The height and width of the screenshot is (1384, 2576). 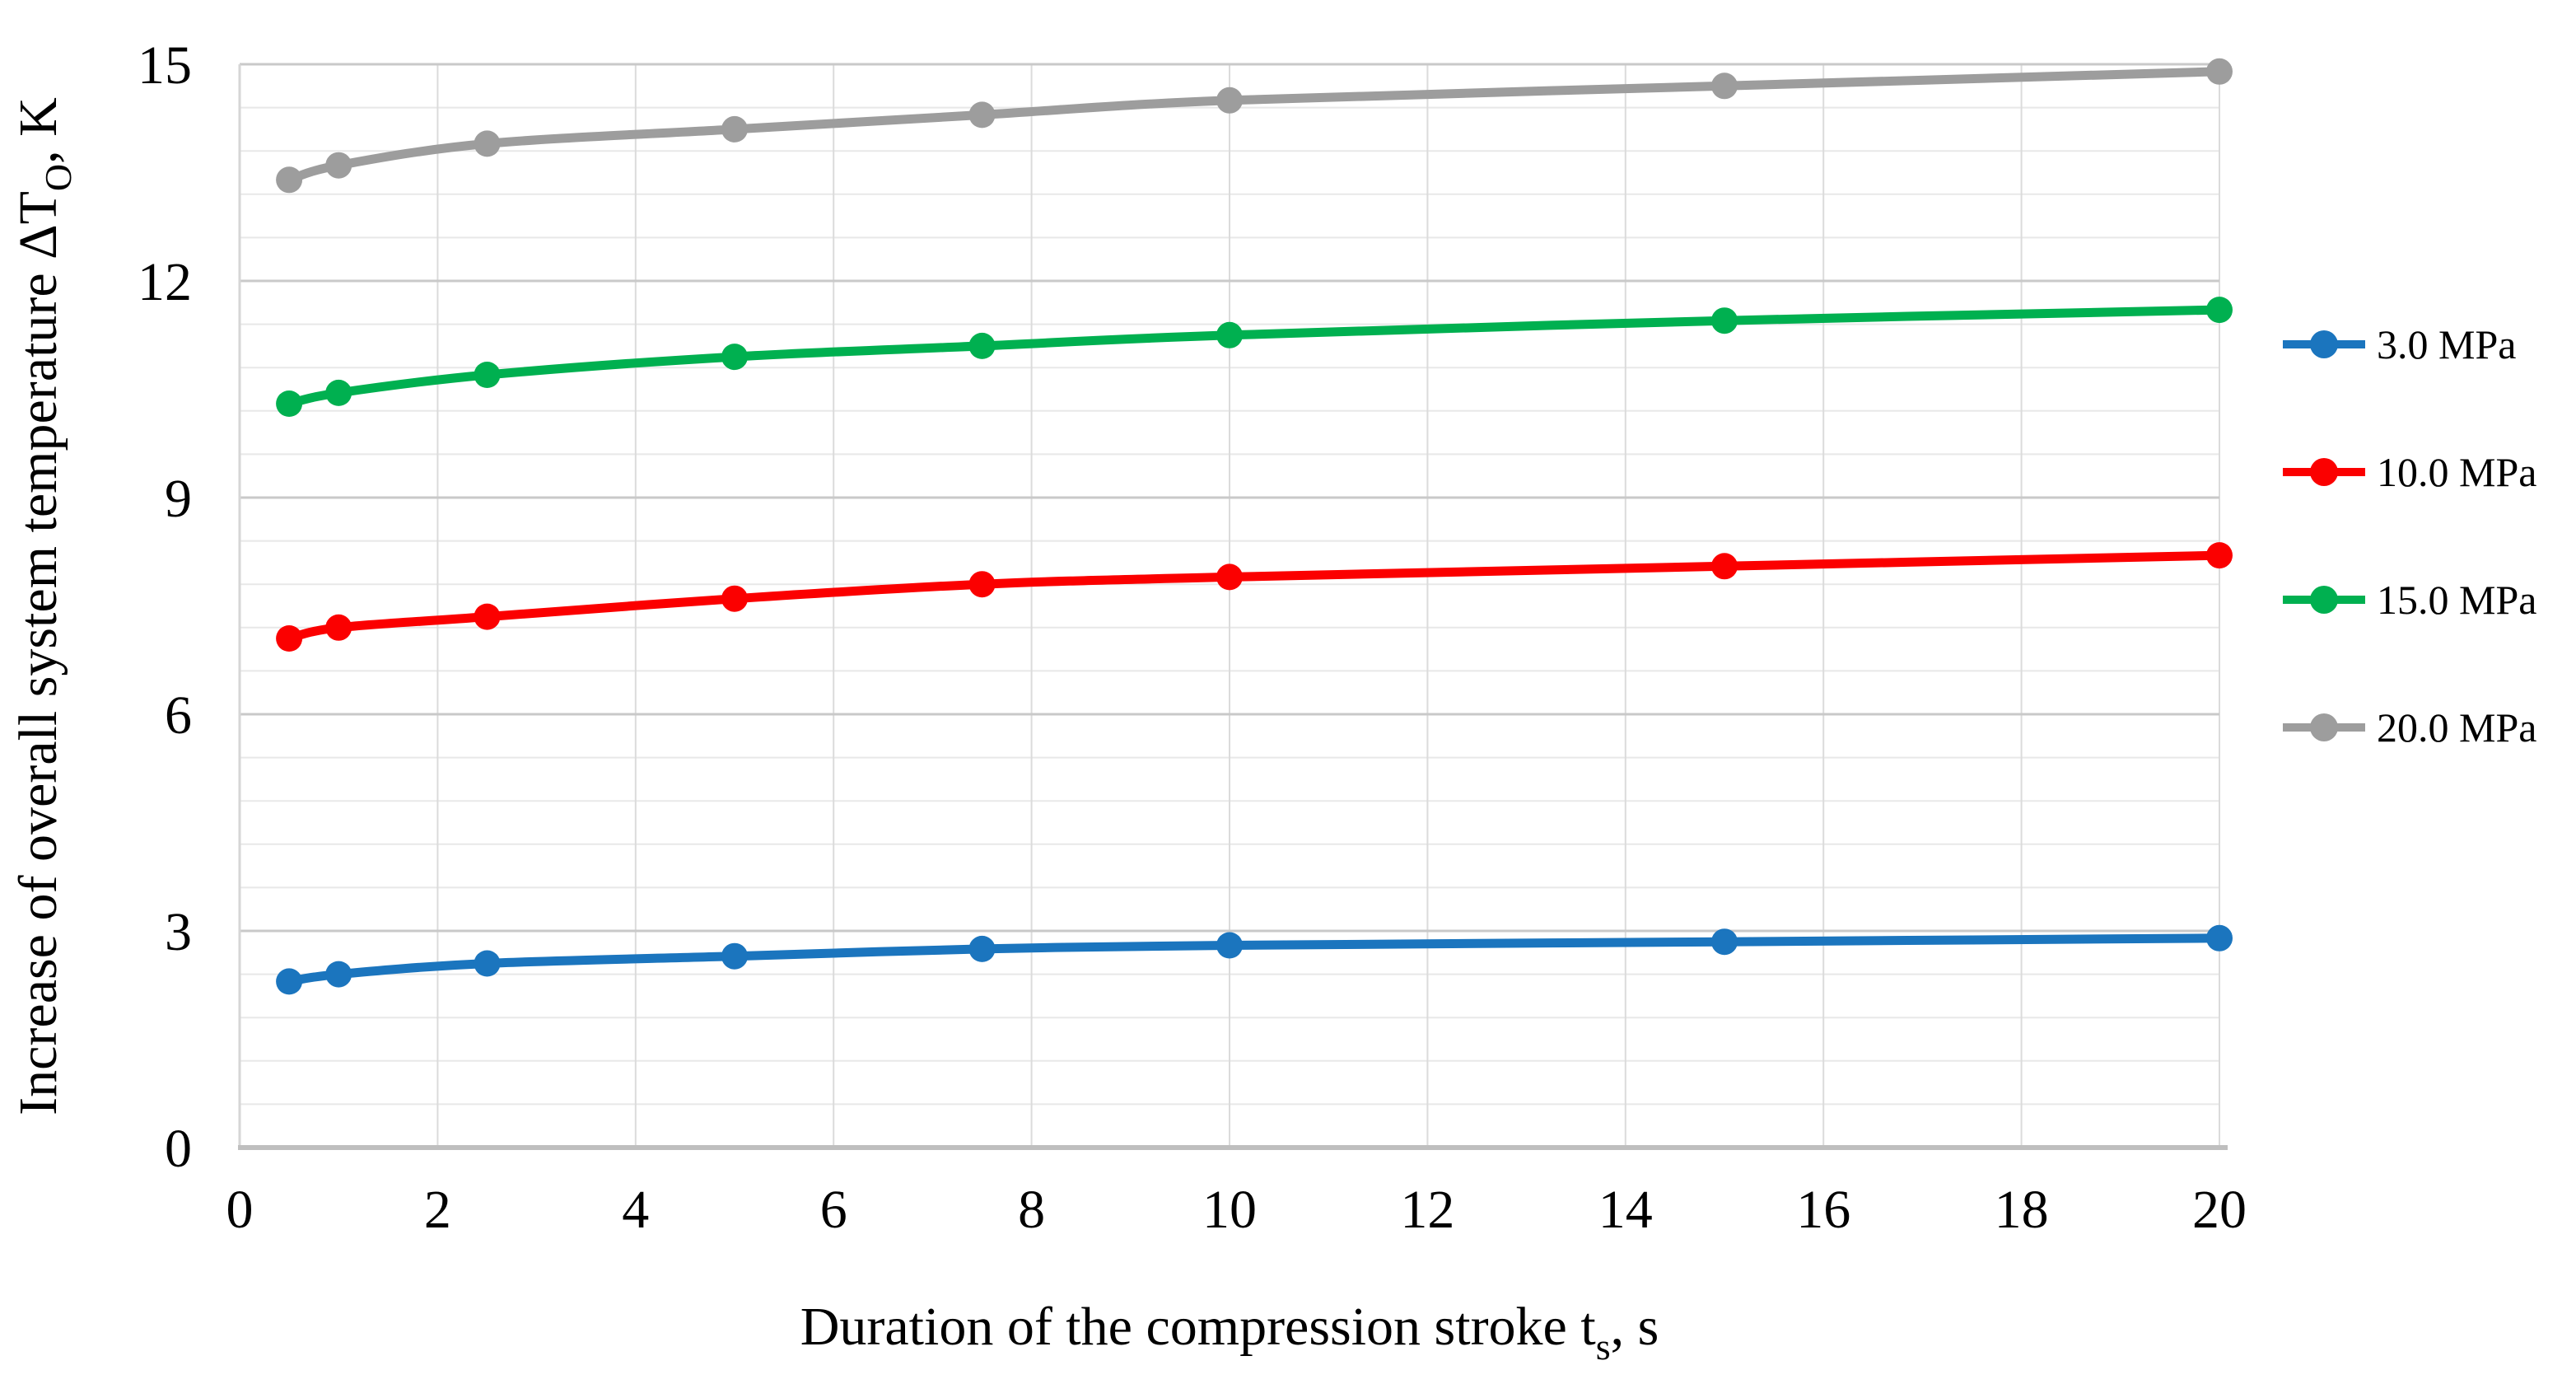 I want to click on legend-label: 10.0 MPa, so click(x=2456, y=472).